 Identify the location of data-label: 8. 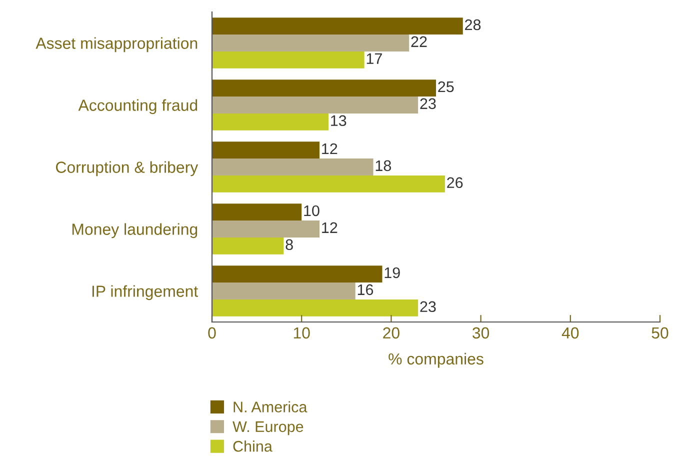
(289, 244).